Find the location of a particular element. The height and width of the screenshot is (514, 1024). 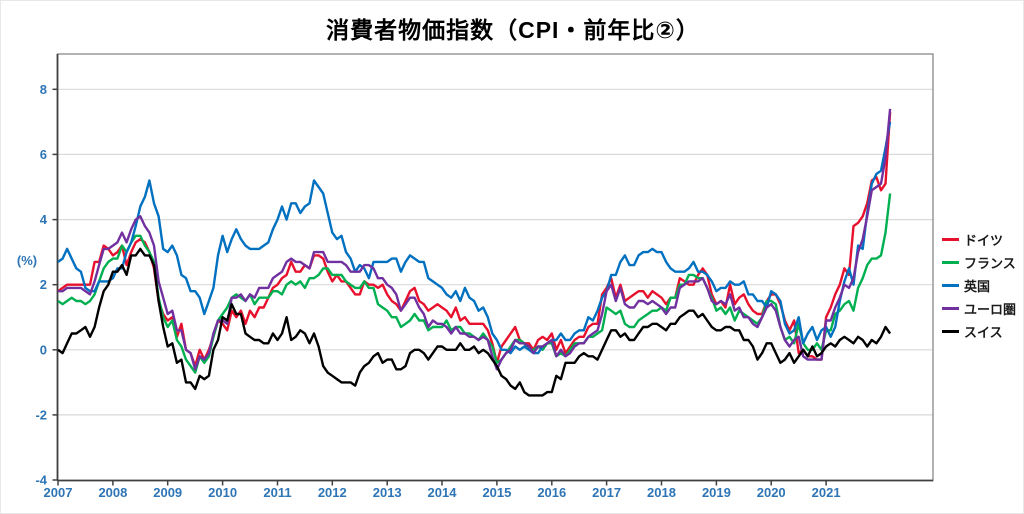

chart-legend: ドイツ フランス 英国 ユーロ圏 スイス is located at coordinates (979, 285).